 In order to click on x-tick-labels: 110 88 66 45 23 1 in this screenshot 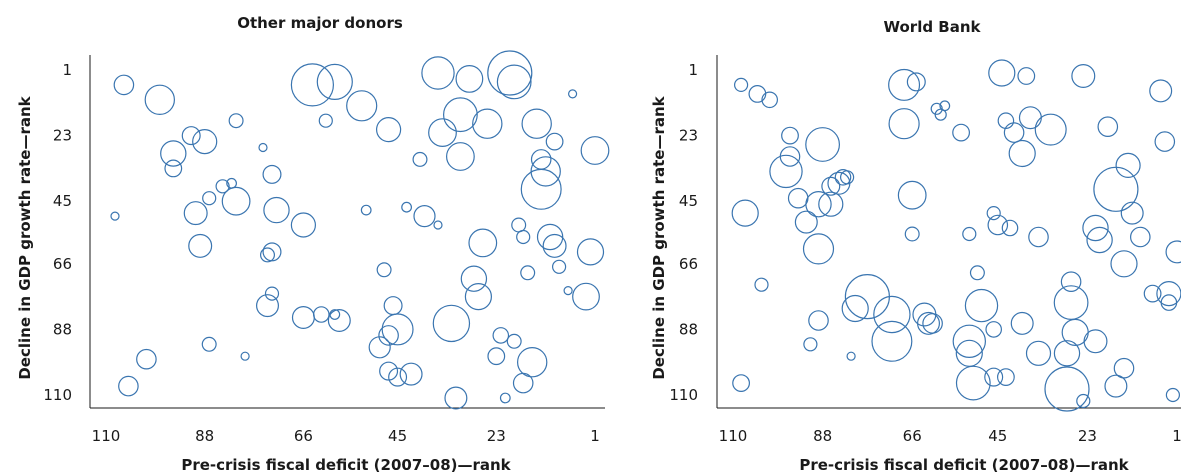, I will do `click(346, 436)`.